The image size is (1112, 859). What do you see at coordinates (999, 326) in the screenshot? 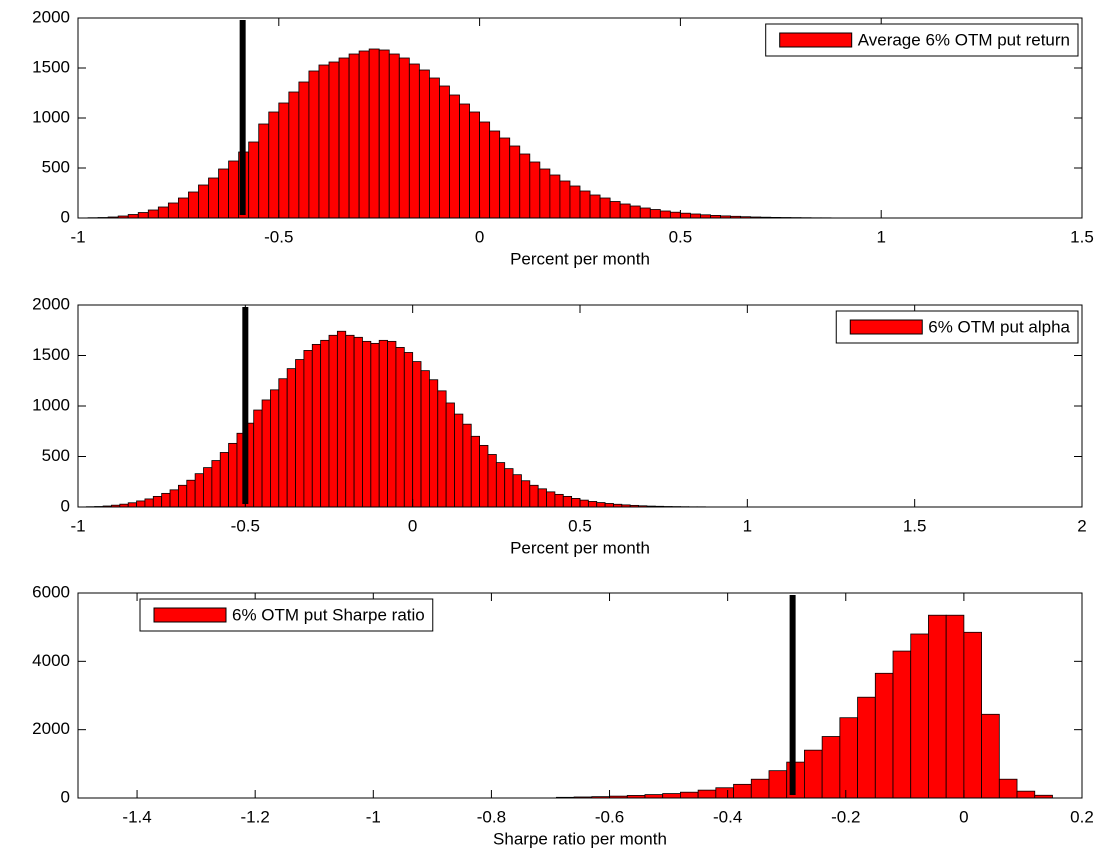
I see `legend-label: 6% OTM put alpha` at bounding box center [999, 326].